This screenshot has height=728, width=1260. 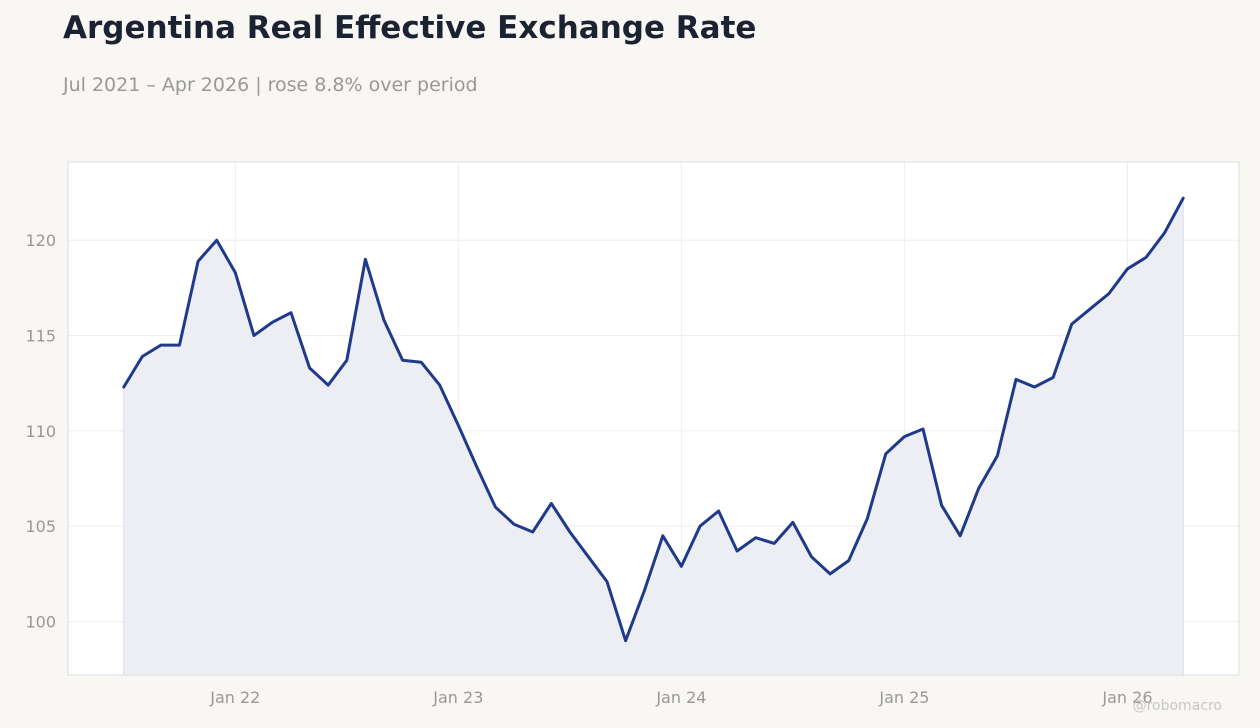 I want to click on watermark: @robomacro, so click(x=1177, y=706).